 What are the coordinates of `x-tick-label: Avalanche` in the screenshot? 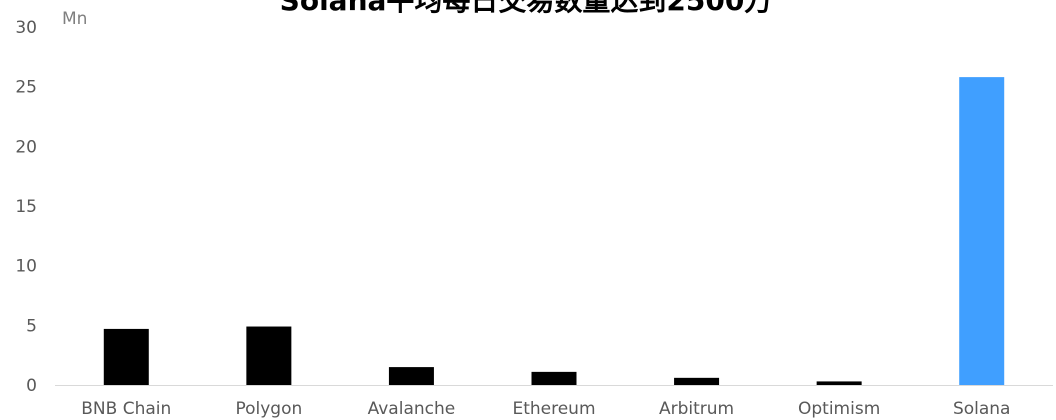 It's located at (412, 409).